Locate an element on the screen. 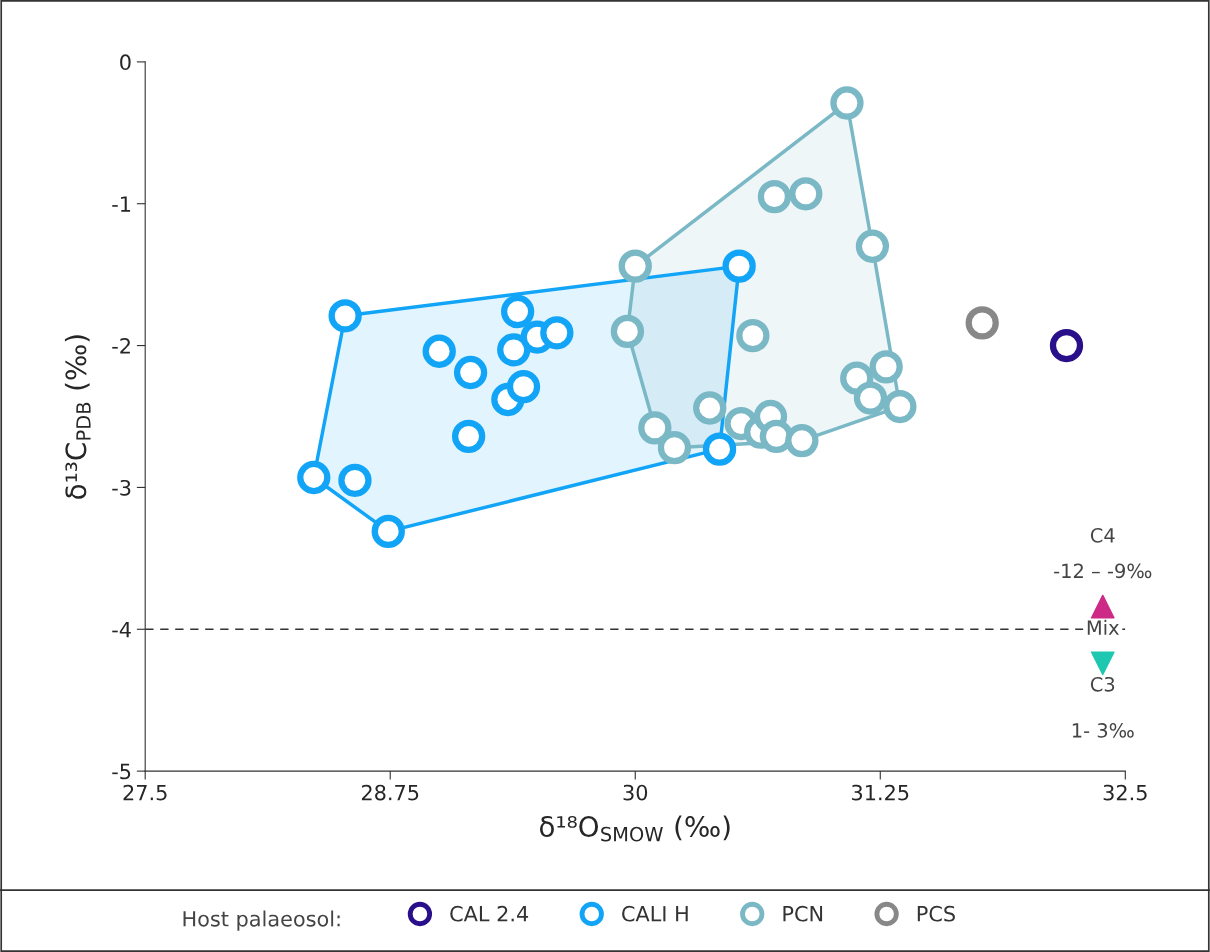 The width and height of the screenshot is (1210, 952). y-tick-label: 0 is located at coordinates (125, 62).